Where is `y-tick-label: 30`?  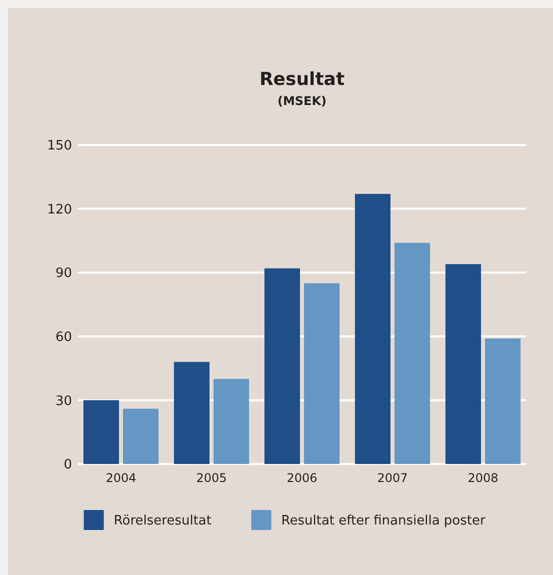 y-tick-label: 30 is located at coordinates (63, 401).